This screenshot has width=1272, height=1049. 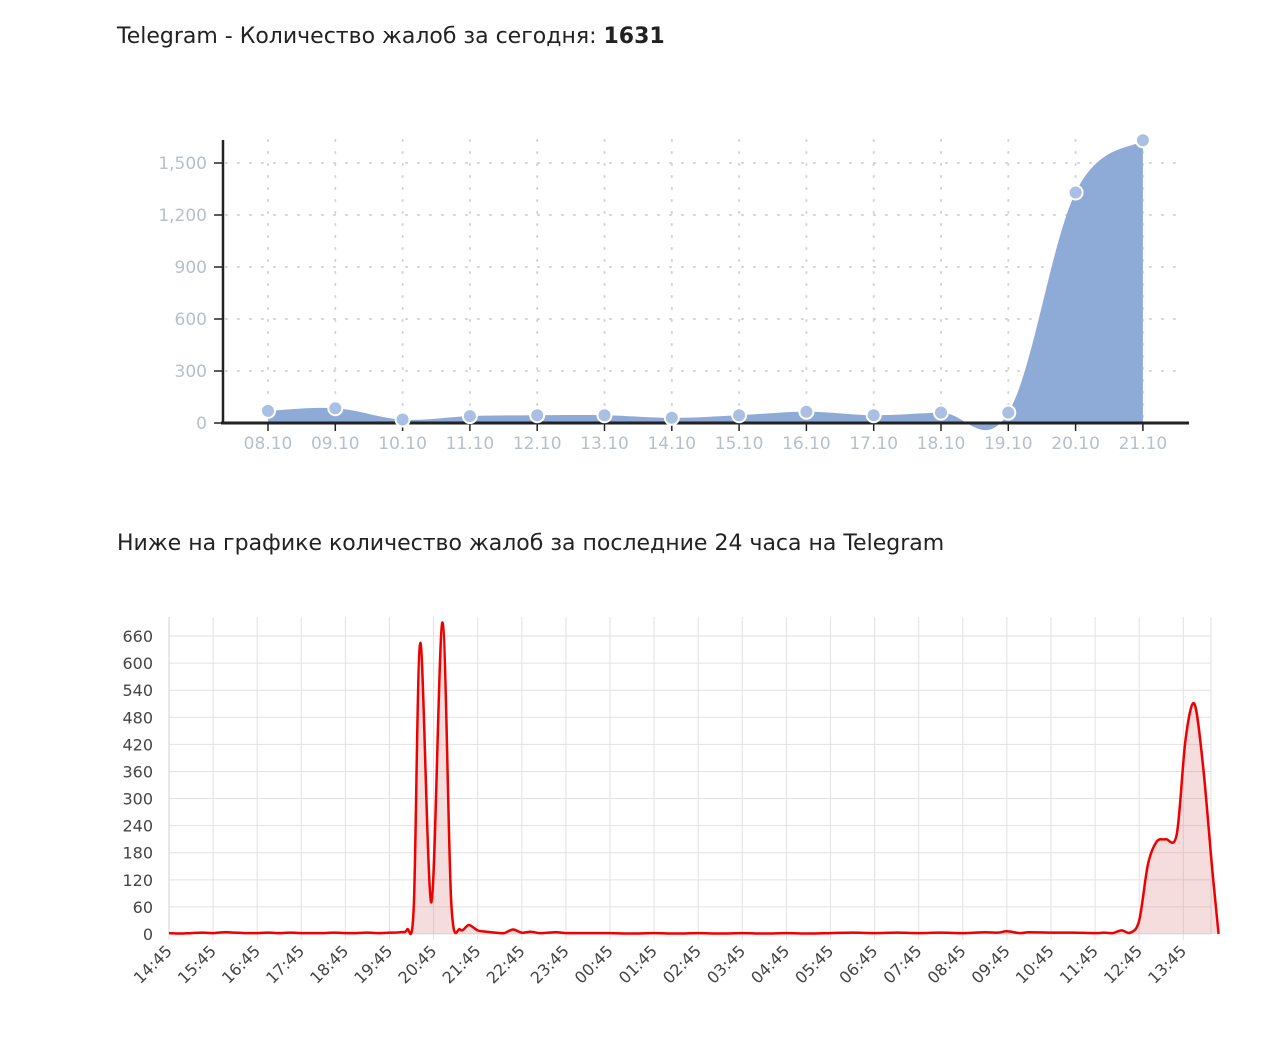 What do you see at coordinates (182, 164) in the screenshot?
I see `y-tick-label: 1,500` at bounding box center [182, 164].